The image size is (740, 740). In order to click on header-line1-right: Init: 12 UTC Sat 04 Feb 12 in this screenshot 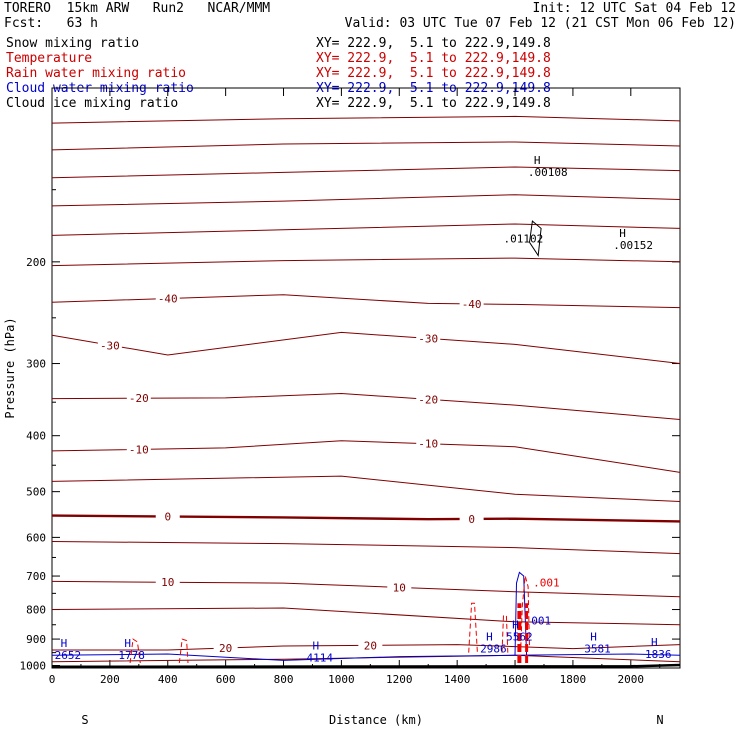, I will do `click(634, 8)`.